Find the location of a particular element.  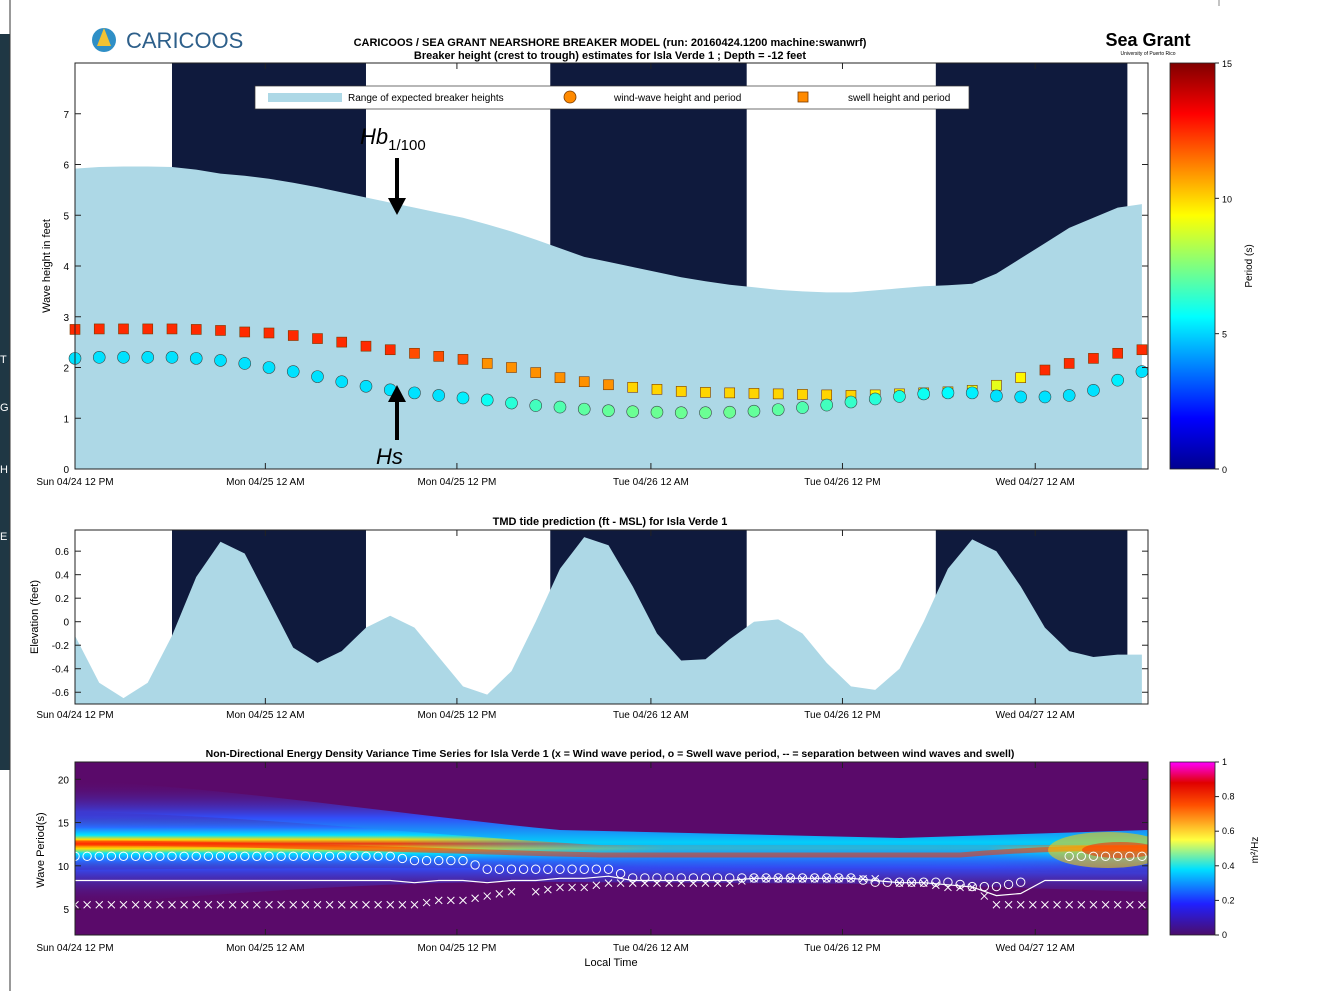

colorbar-tick-label: 0.2 is located at coordinates (1228, 900).